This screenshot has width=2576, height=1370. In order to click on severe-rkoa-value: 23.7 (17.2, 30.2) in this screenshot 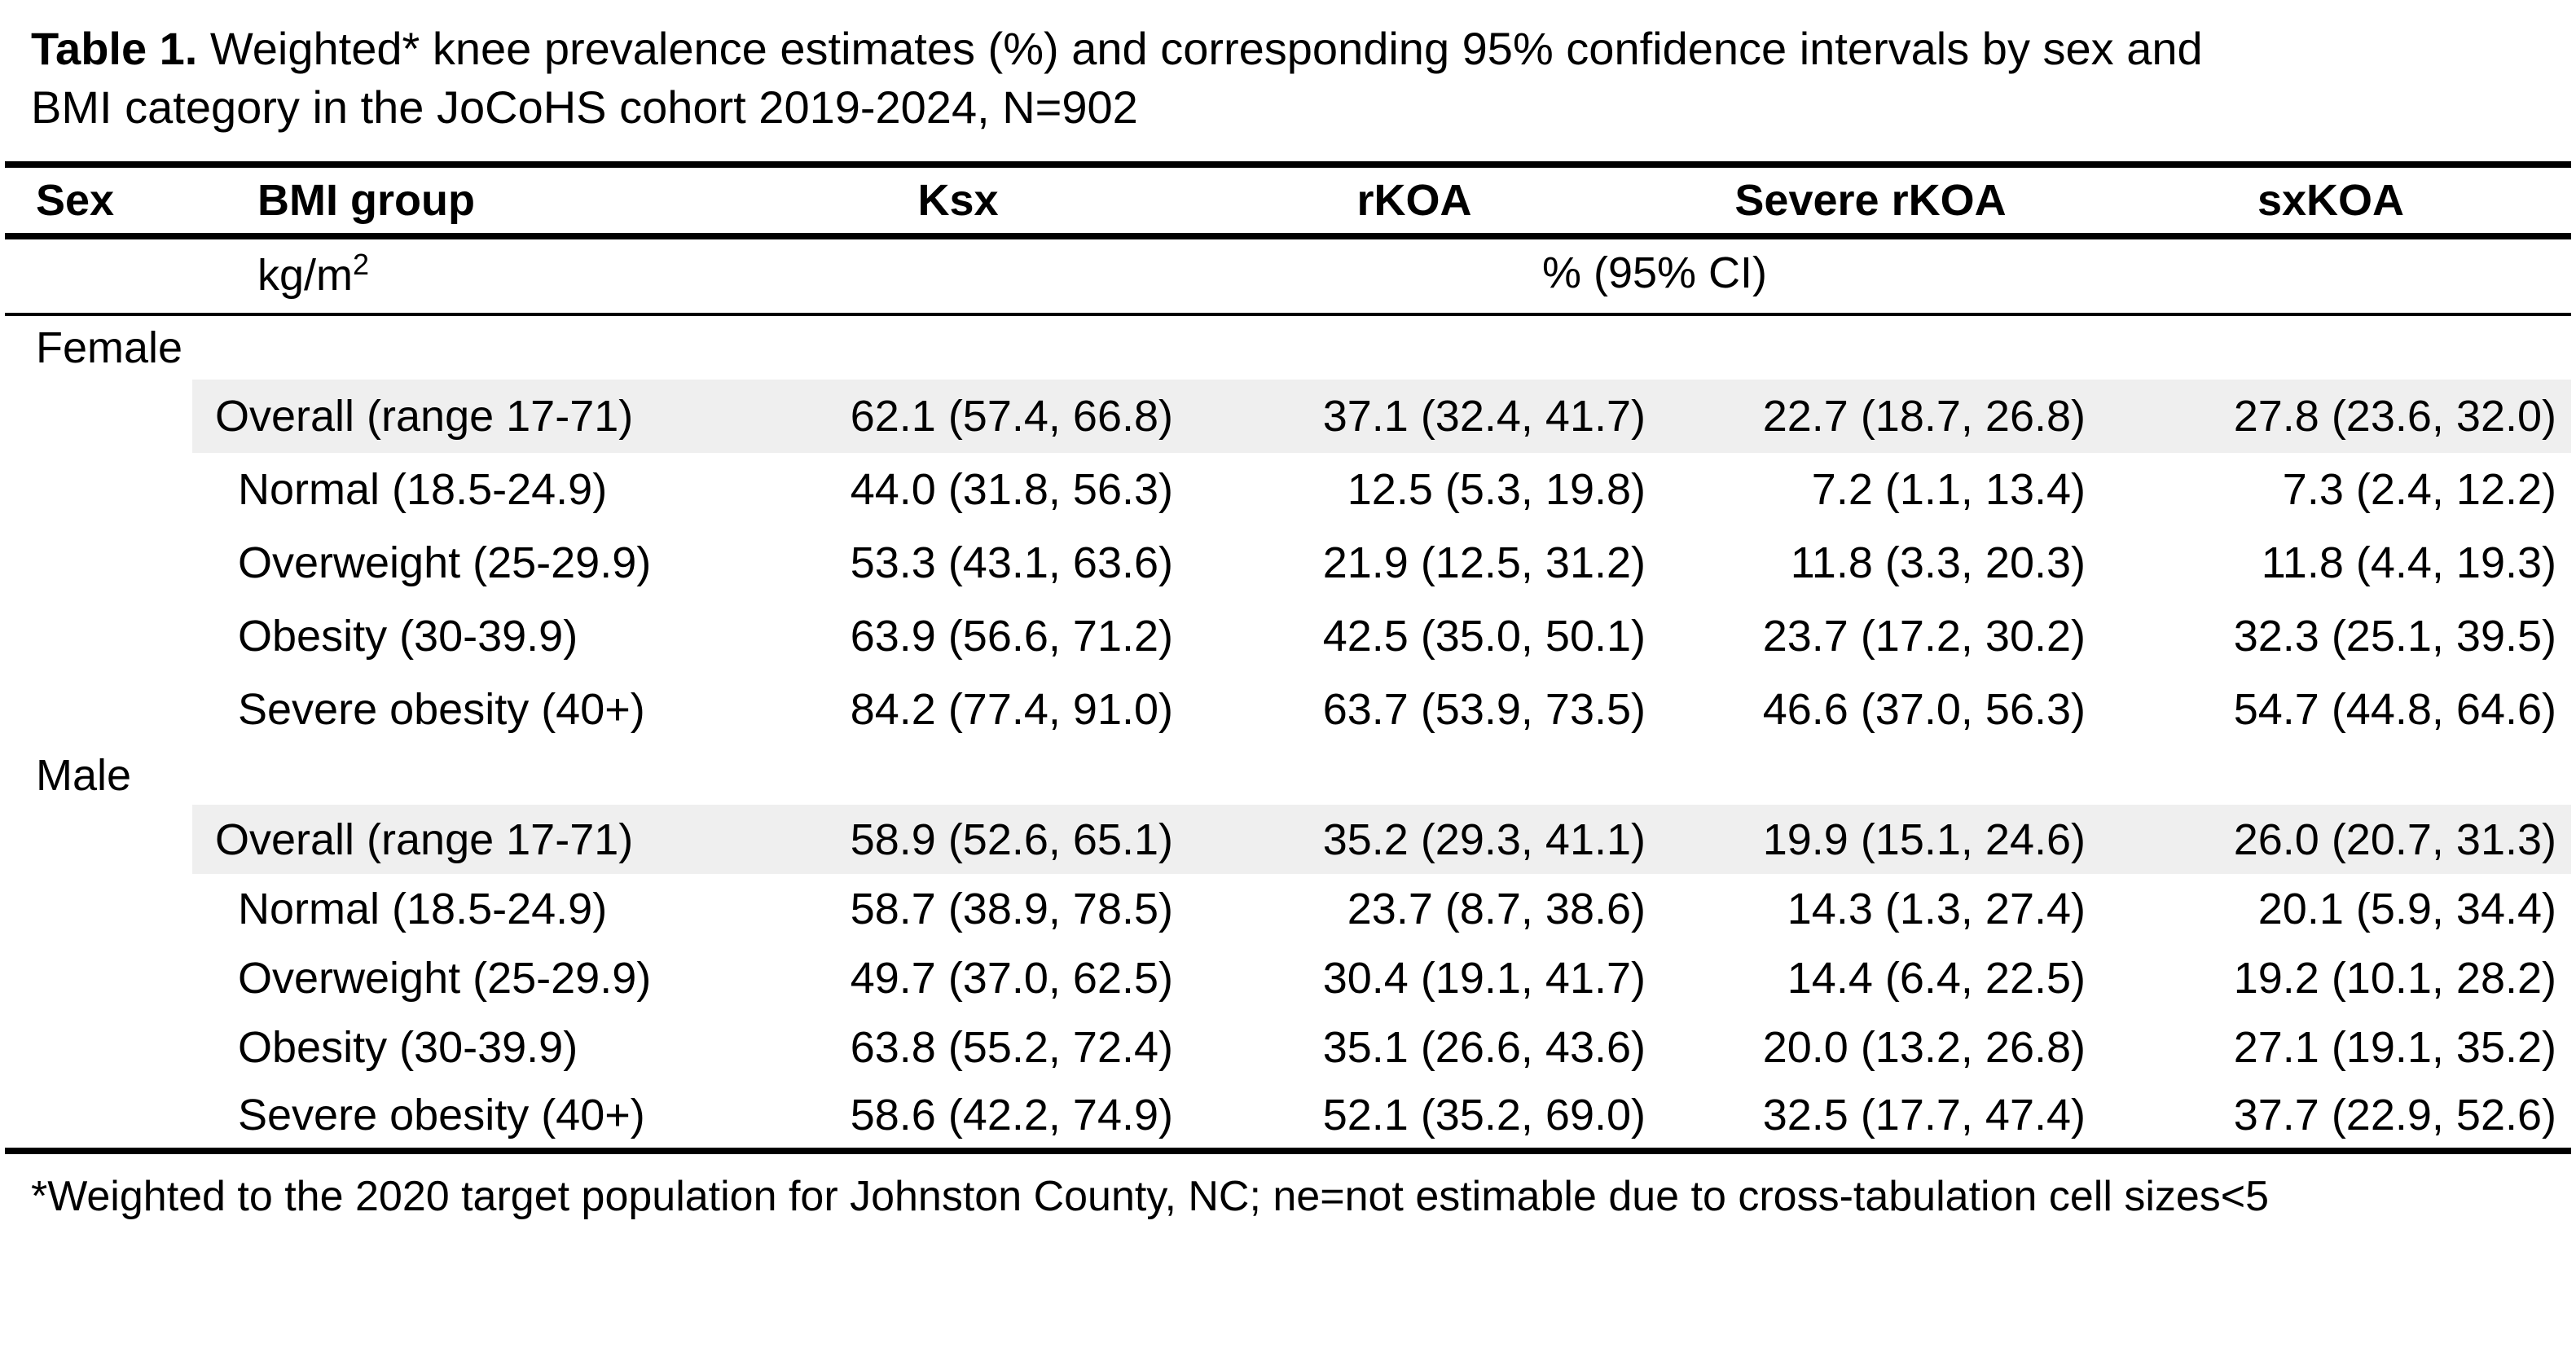, I will do `click(1924, 636)`.